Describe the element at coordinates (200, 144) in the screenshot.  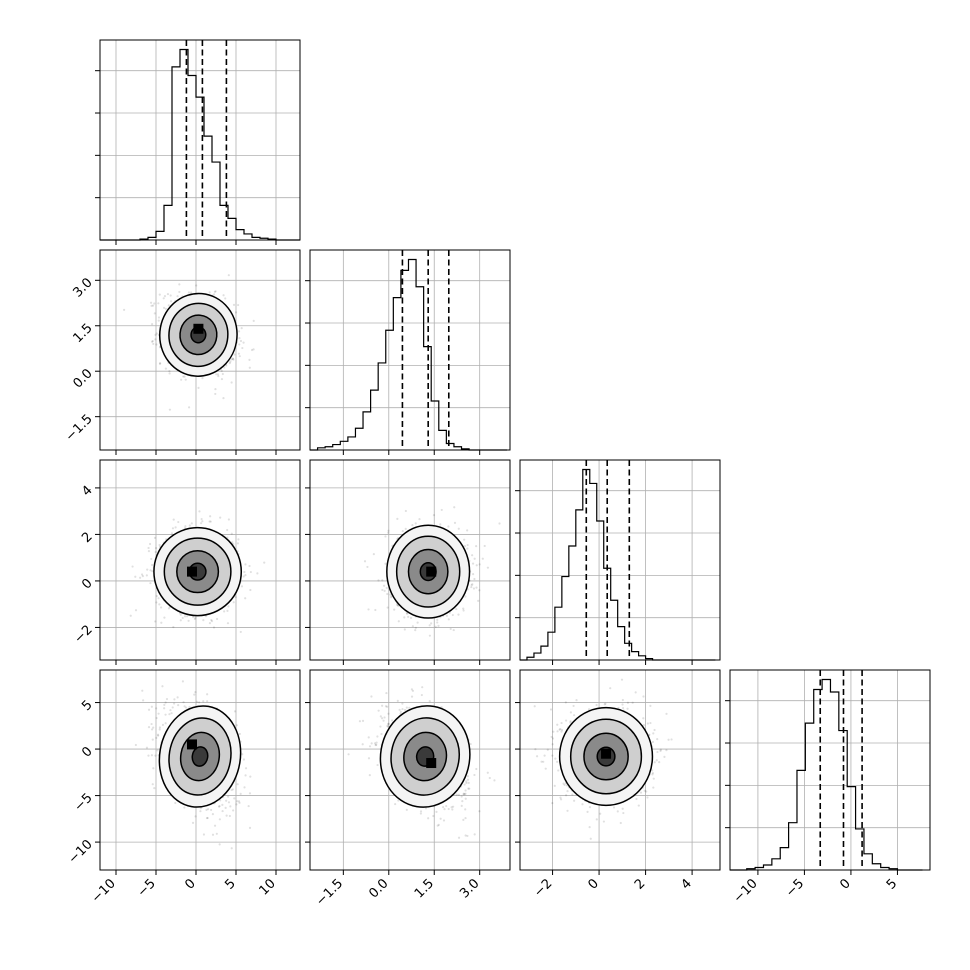
I see `histogram-step-line` at that location.